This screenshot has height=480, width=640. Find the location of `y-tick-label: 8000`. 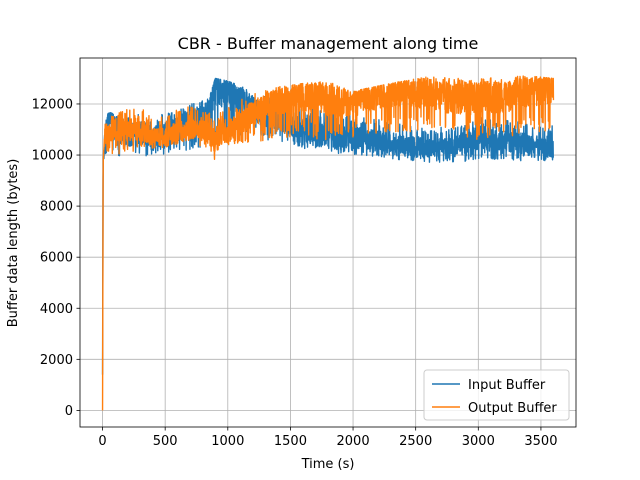

y-tick-label: 8000 is located at coordinates (56, 207).